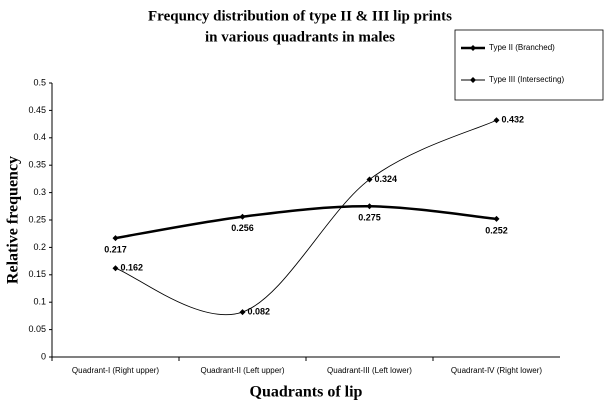  Describe the element at coordinates (43, 356) in the screenshot. I see `y-tick-label: 0` at that location.